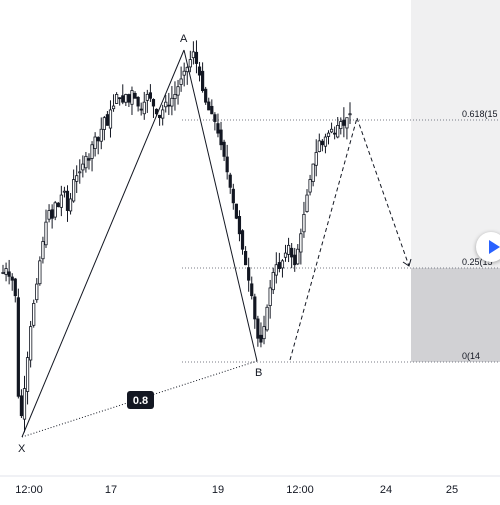  Describe the element at coordinates (218, 490) in the screenshot. I see `x-tick-label: 19` at that location.